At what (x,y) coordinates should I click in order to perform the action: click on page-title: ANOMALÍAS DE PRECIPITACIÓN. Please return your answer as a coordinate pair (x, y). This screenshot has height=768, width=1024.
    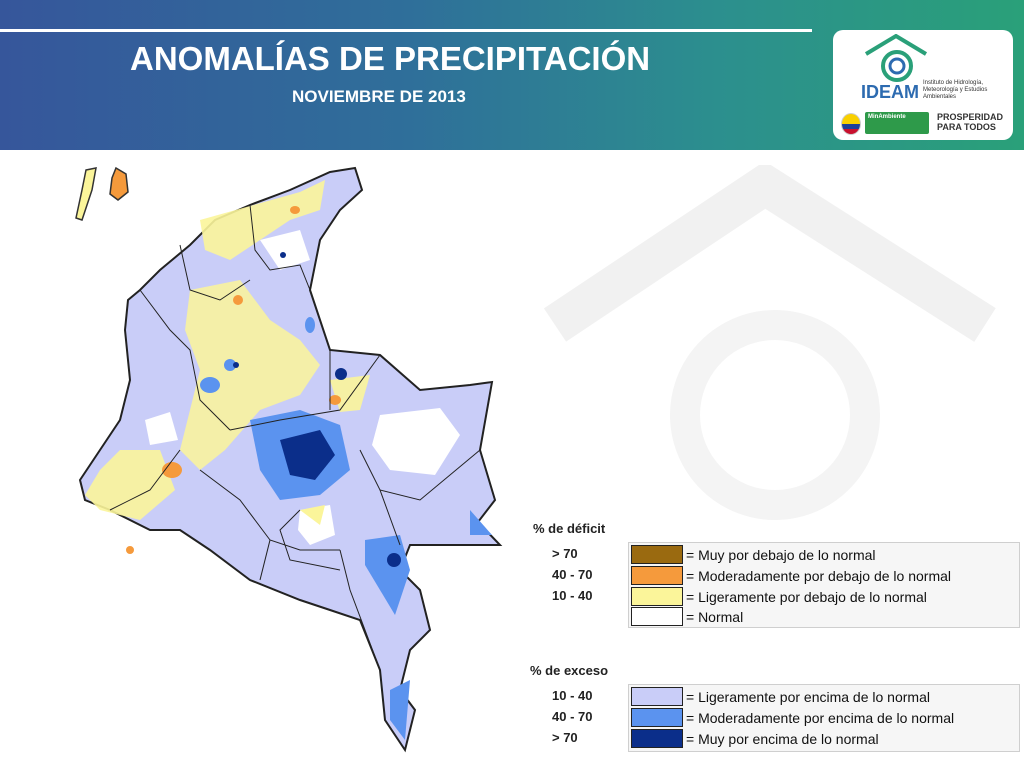
    Looking at the image, I should click on (390, 58).